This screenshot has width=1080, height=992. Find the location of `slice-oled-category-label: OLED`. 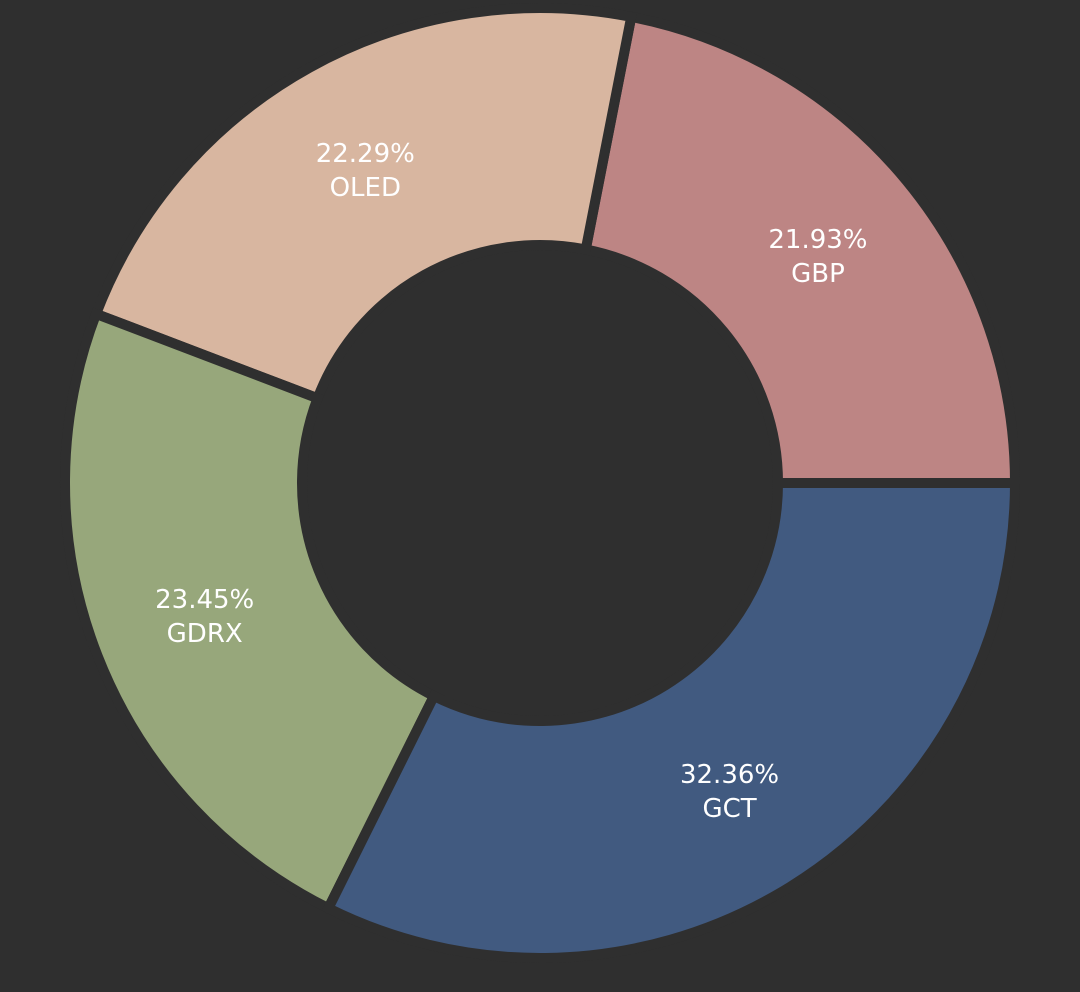

slice-oled-category-label: OLED is located at coordinates (365, 188).